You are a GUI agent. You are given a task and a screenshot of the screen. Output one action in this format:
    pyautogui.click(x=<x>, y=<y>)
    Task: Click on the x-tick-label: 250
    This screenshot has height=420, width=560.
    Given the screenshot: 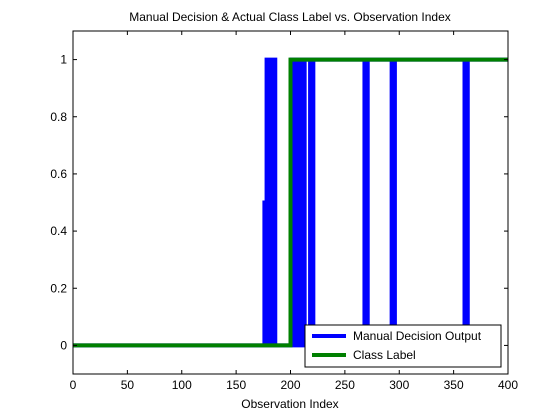 What is the action you would take?
    pyautogui.click(x=345, y=385)
    